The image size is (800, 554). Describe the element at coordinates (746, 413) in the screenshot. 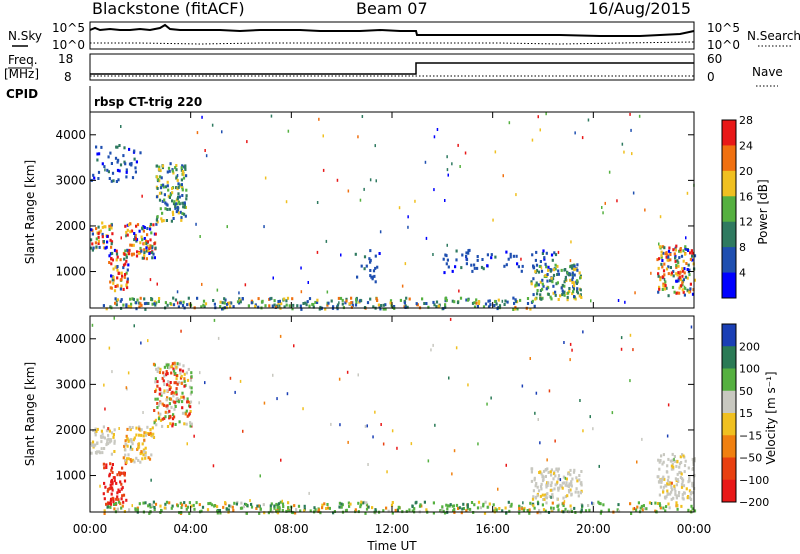

I see `colorbar-tick-label: 15` at that location.